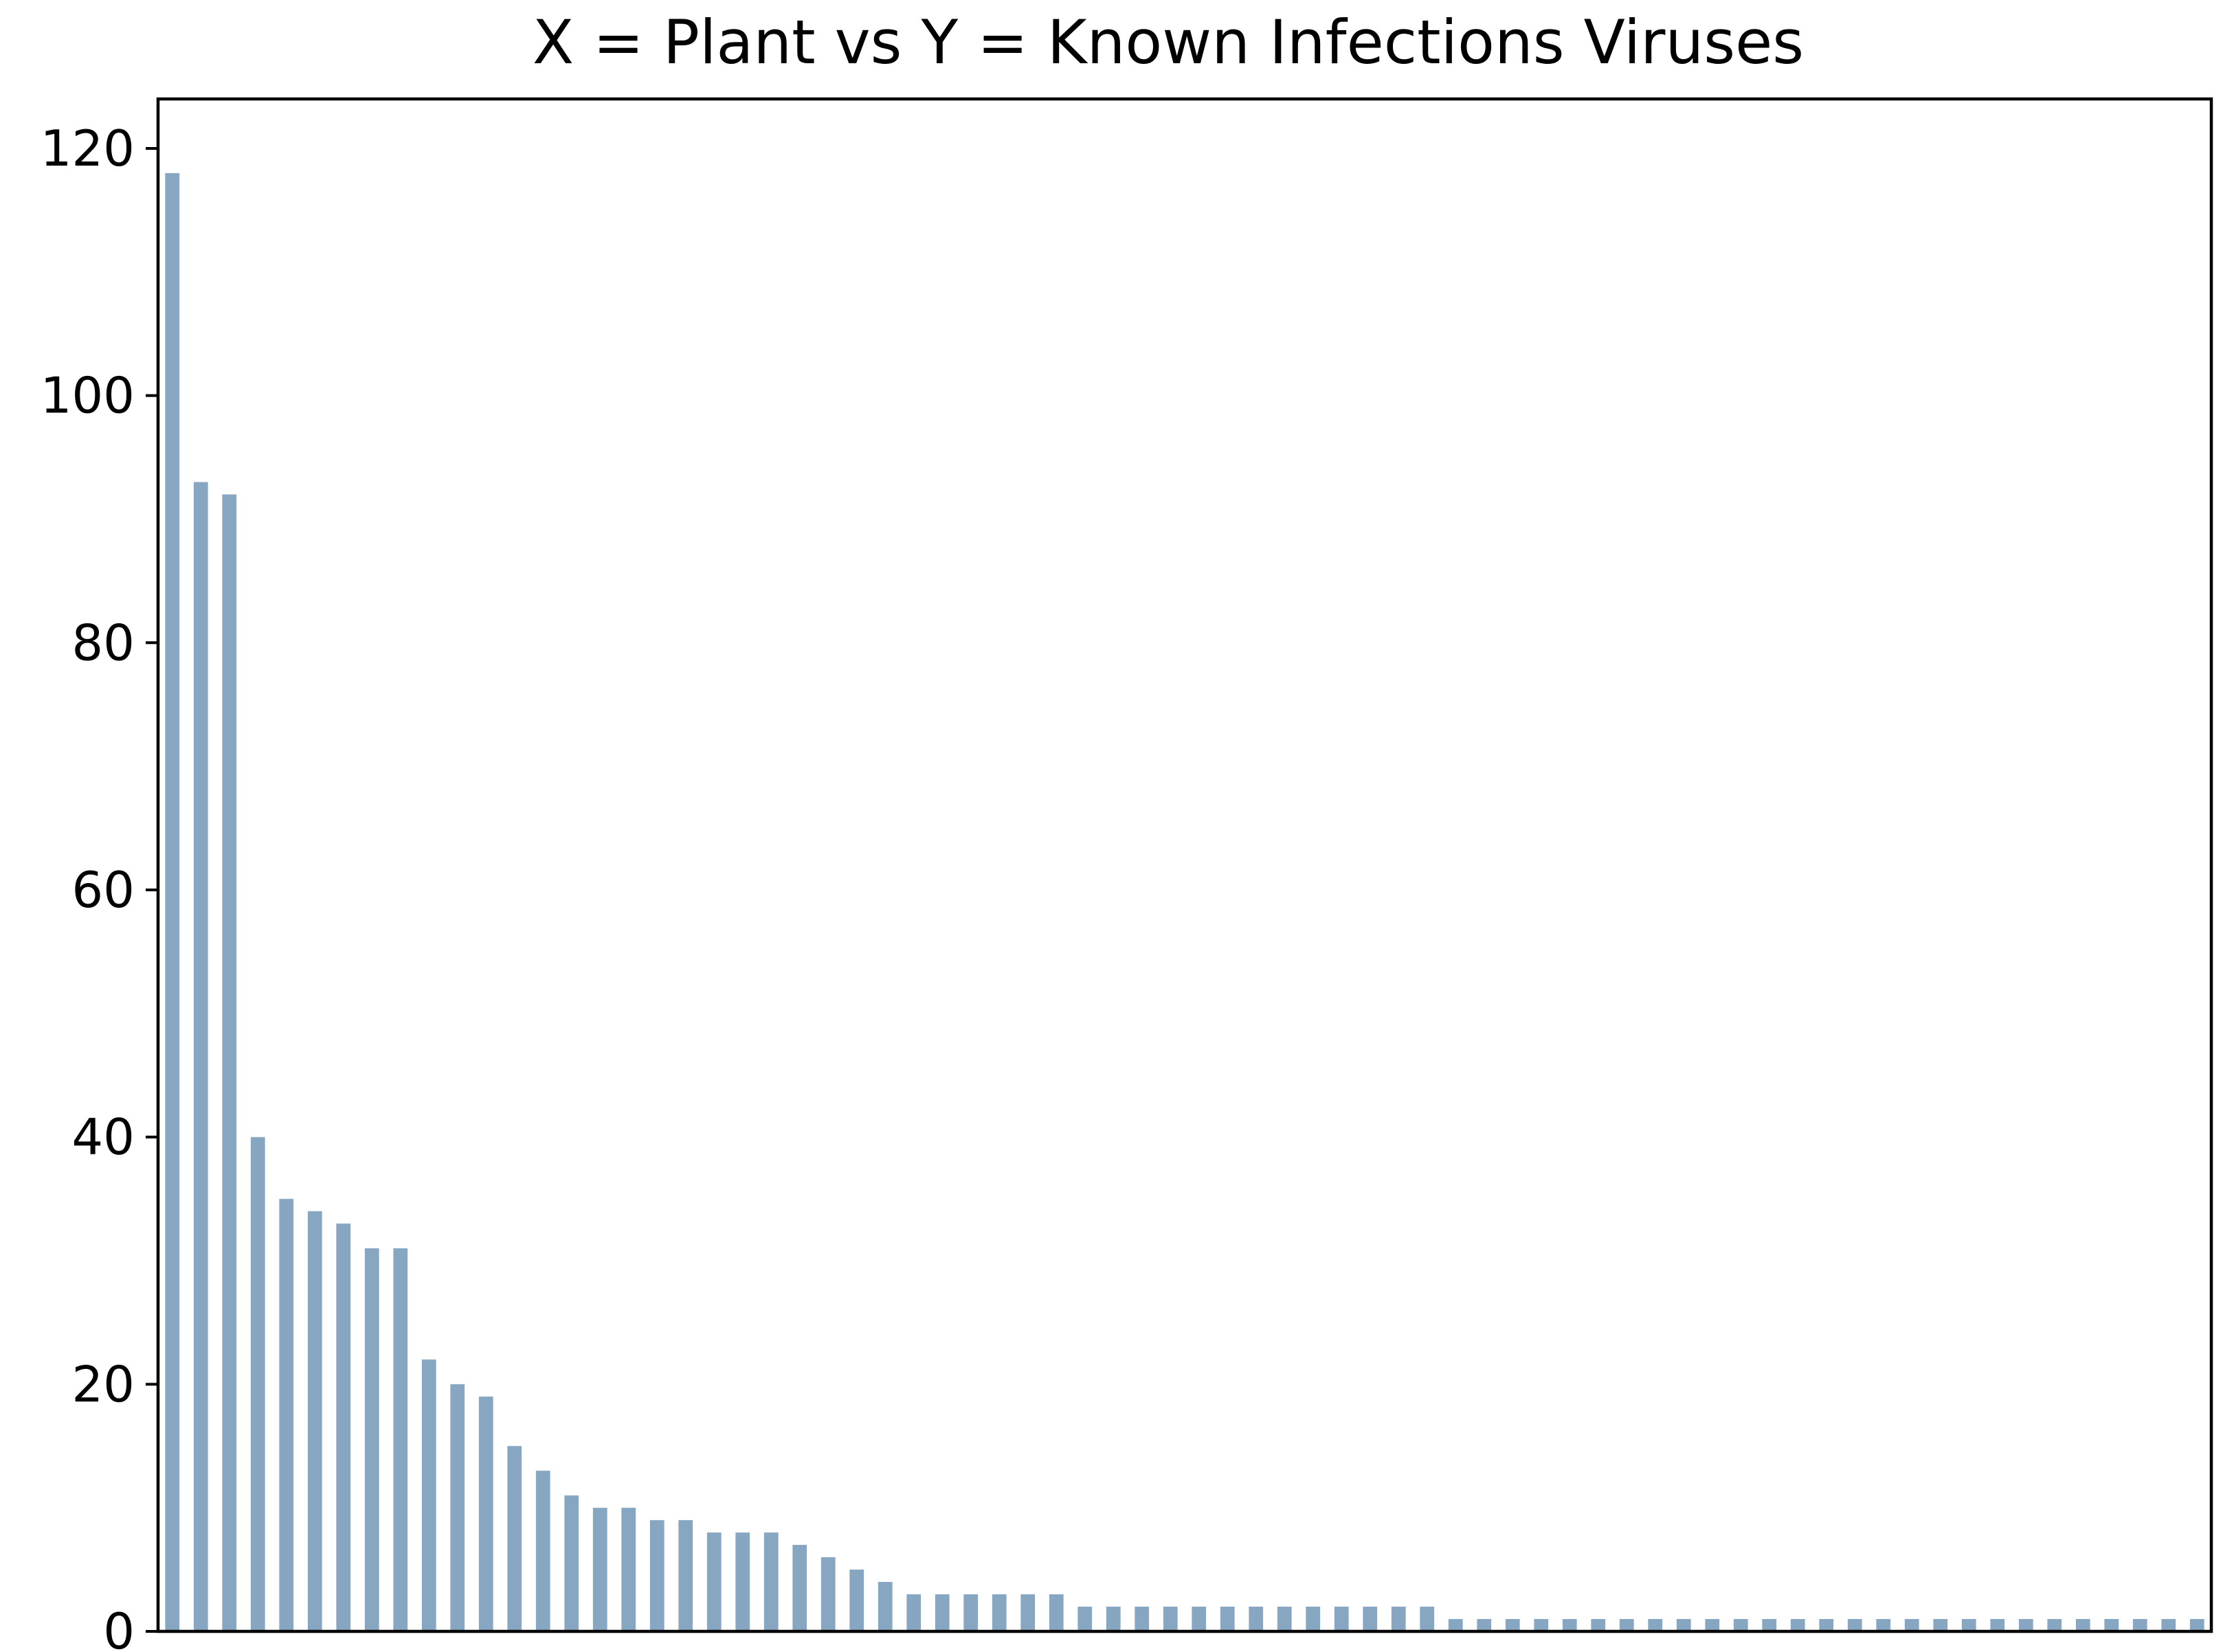  What do you see at coordinates (119, 1627) in the screenshot?
I see `y-tick-label: 0` at bounding box center [119, 1627].